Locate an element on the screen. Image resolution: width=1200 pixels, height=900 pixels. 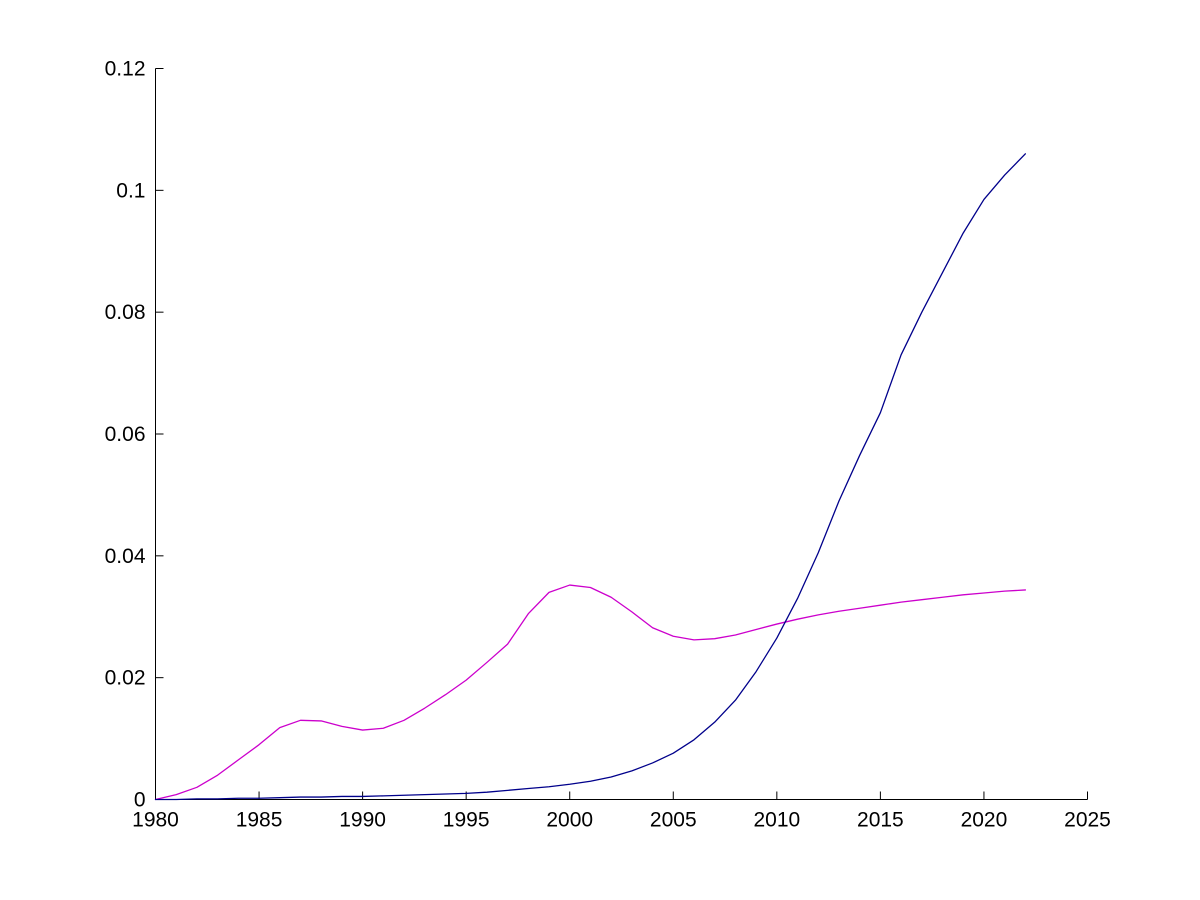
y-tick-label: 0.06 is located at coordinates (125, 434).